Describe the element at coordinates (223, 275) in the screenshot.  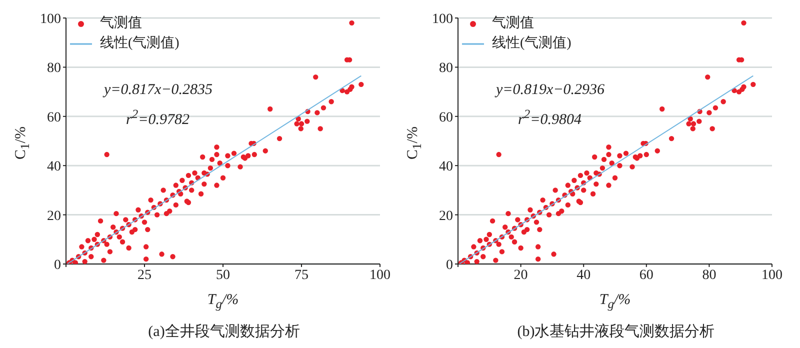
I see `x-tick-label: 50` at that location.